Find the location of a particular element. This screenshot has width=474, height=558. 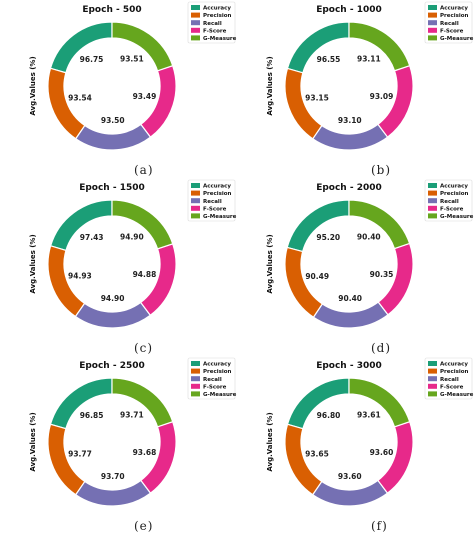

data-label-g-measure: 94.90 is located at coordinates (132, 236).